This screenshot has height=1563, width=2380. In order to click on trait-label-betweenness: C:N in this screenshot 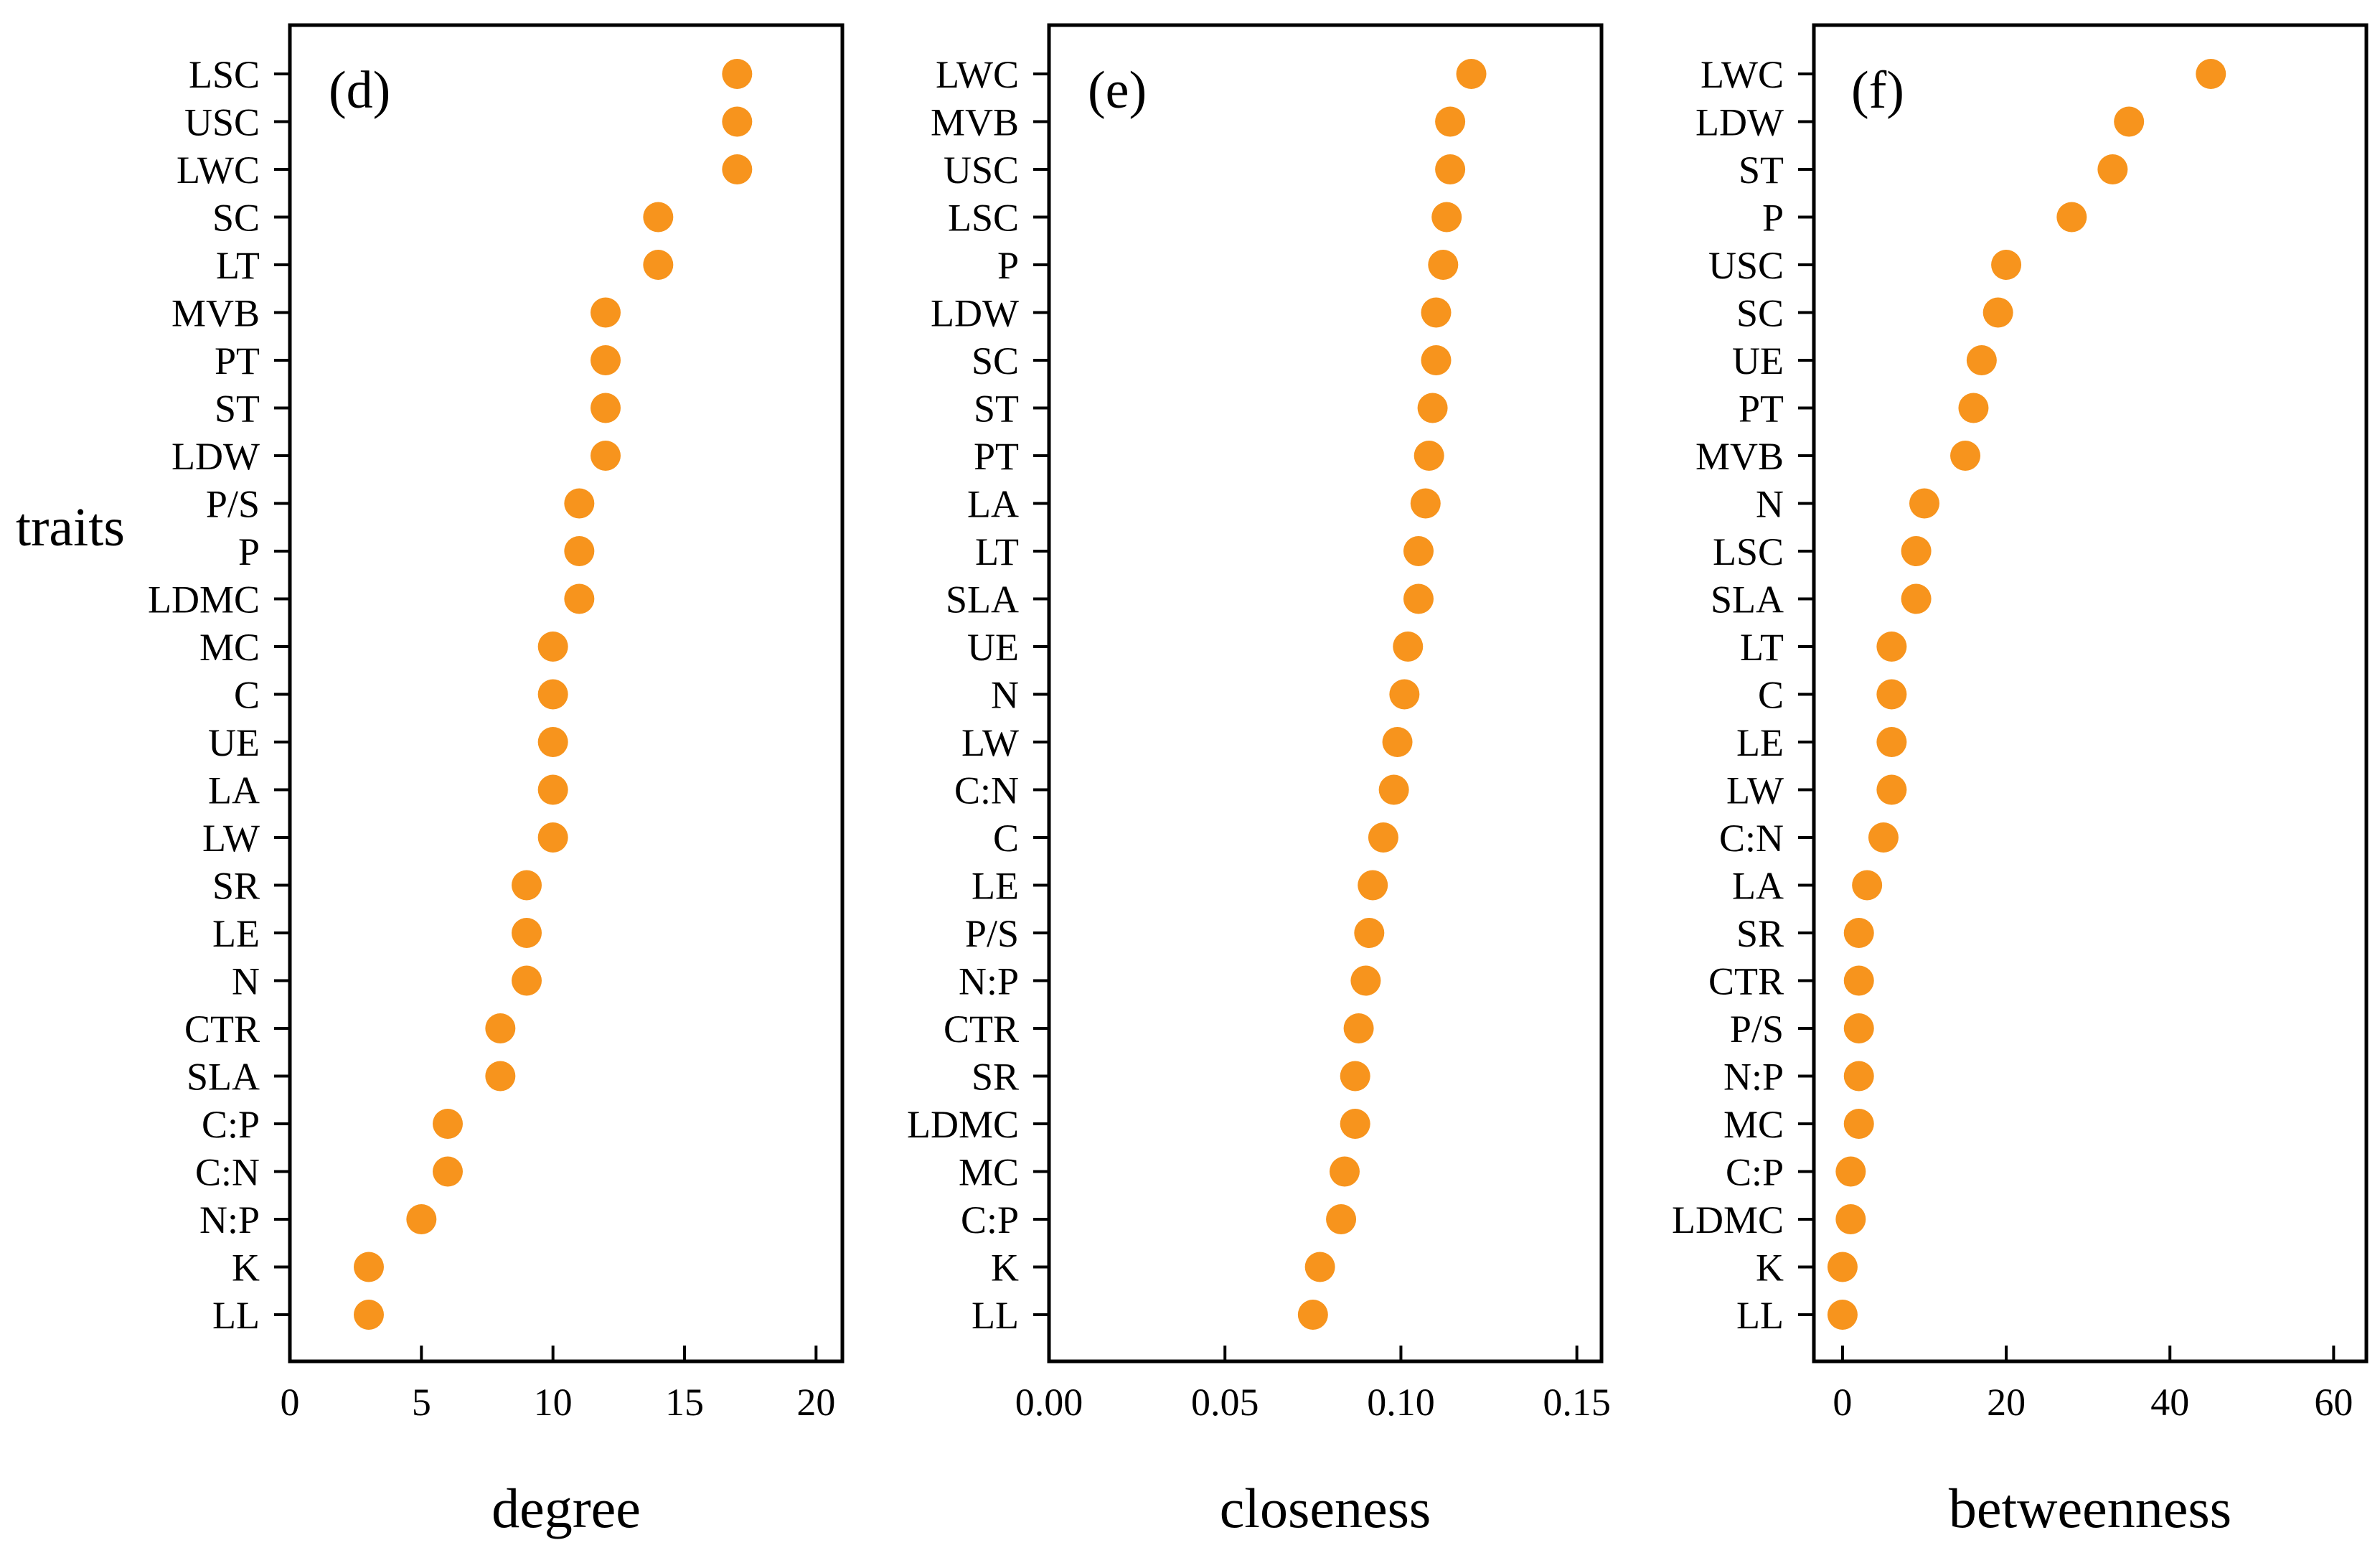, I will do `click(1751, 838)`.